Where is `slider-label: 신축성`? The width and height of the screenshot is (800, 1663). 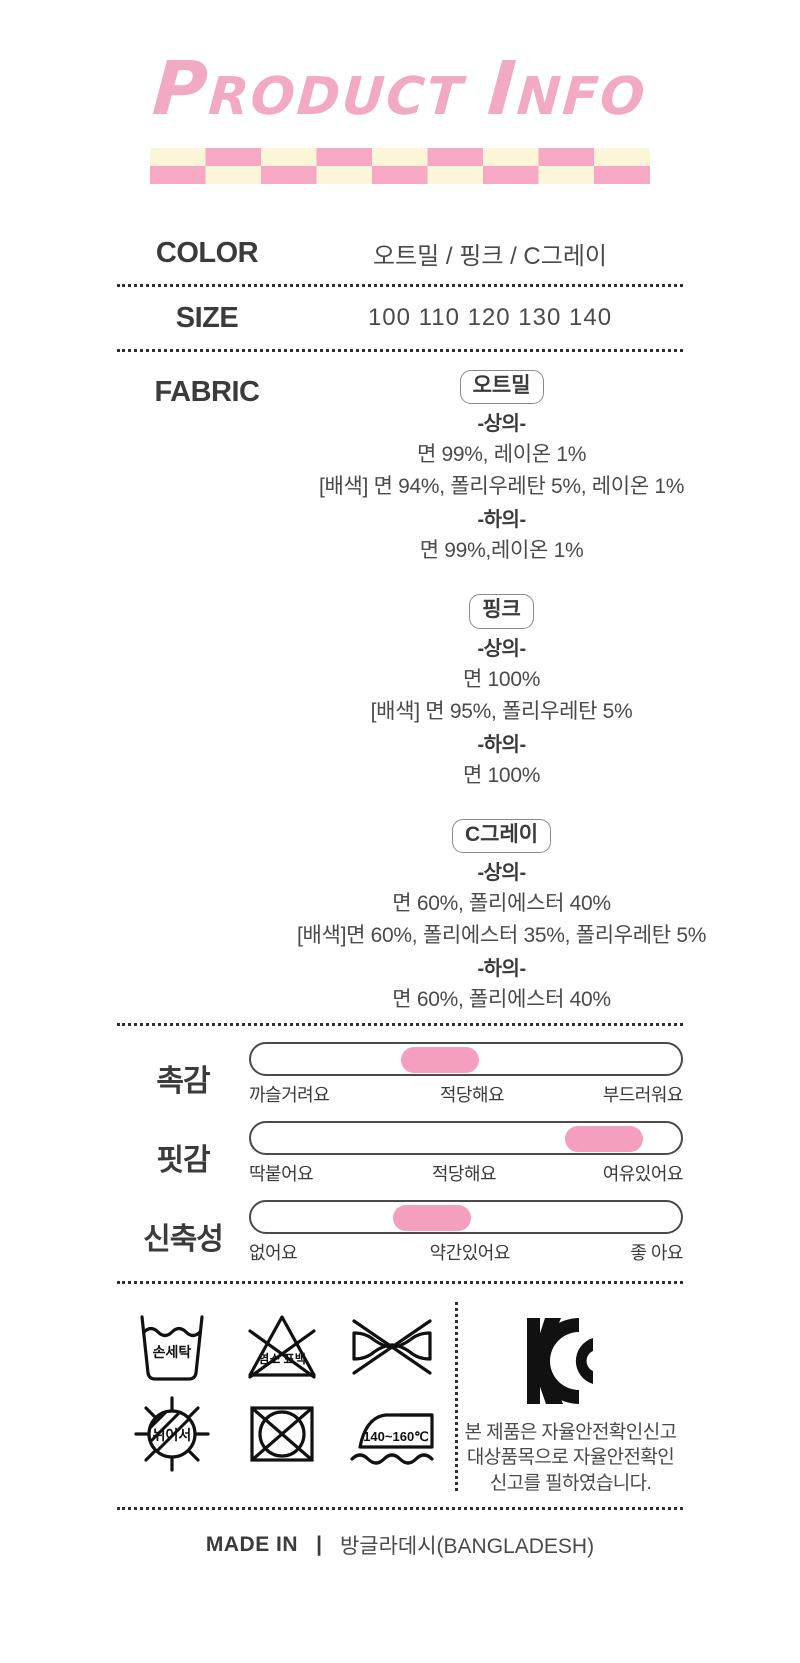 slider-label: 신축성 is located at coordinates (183, 1239).